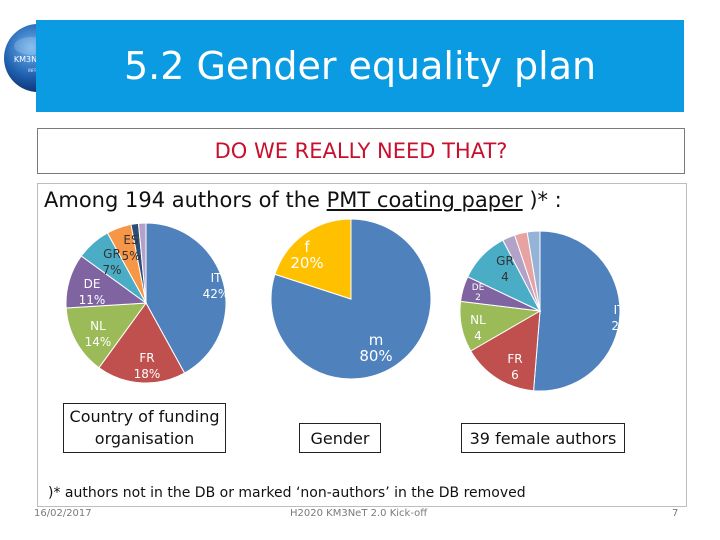  I want to click on paper-link: PMT coating paper, so click(424, 200).